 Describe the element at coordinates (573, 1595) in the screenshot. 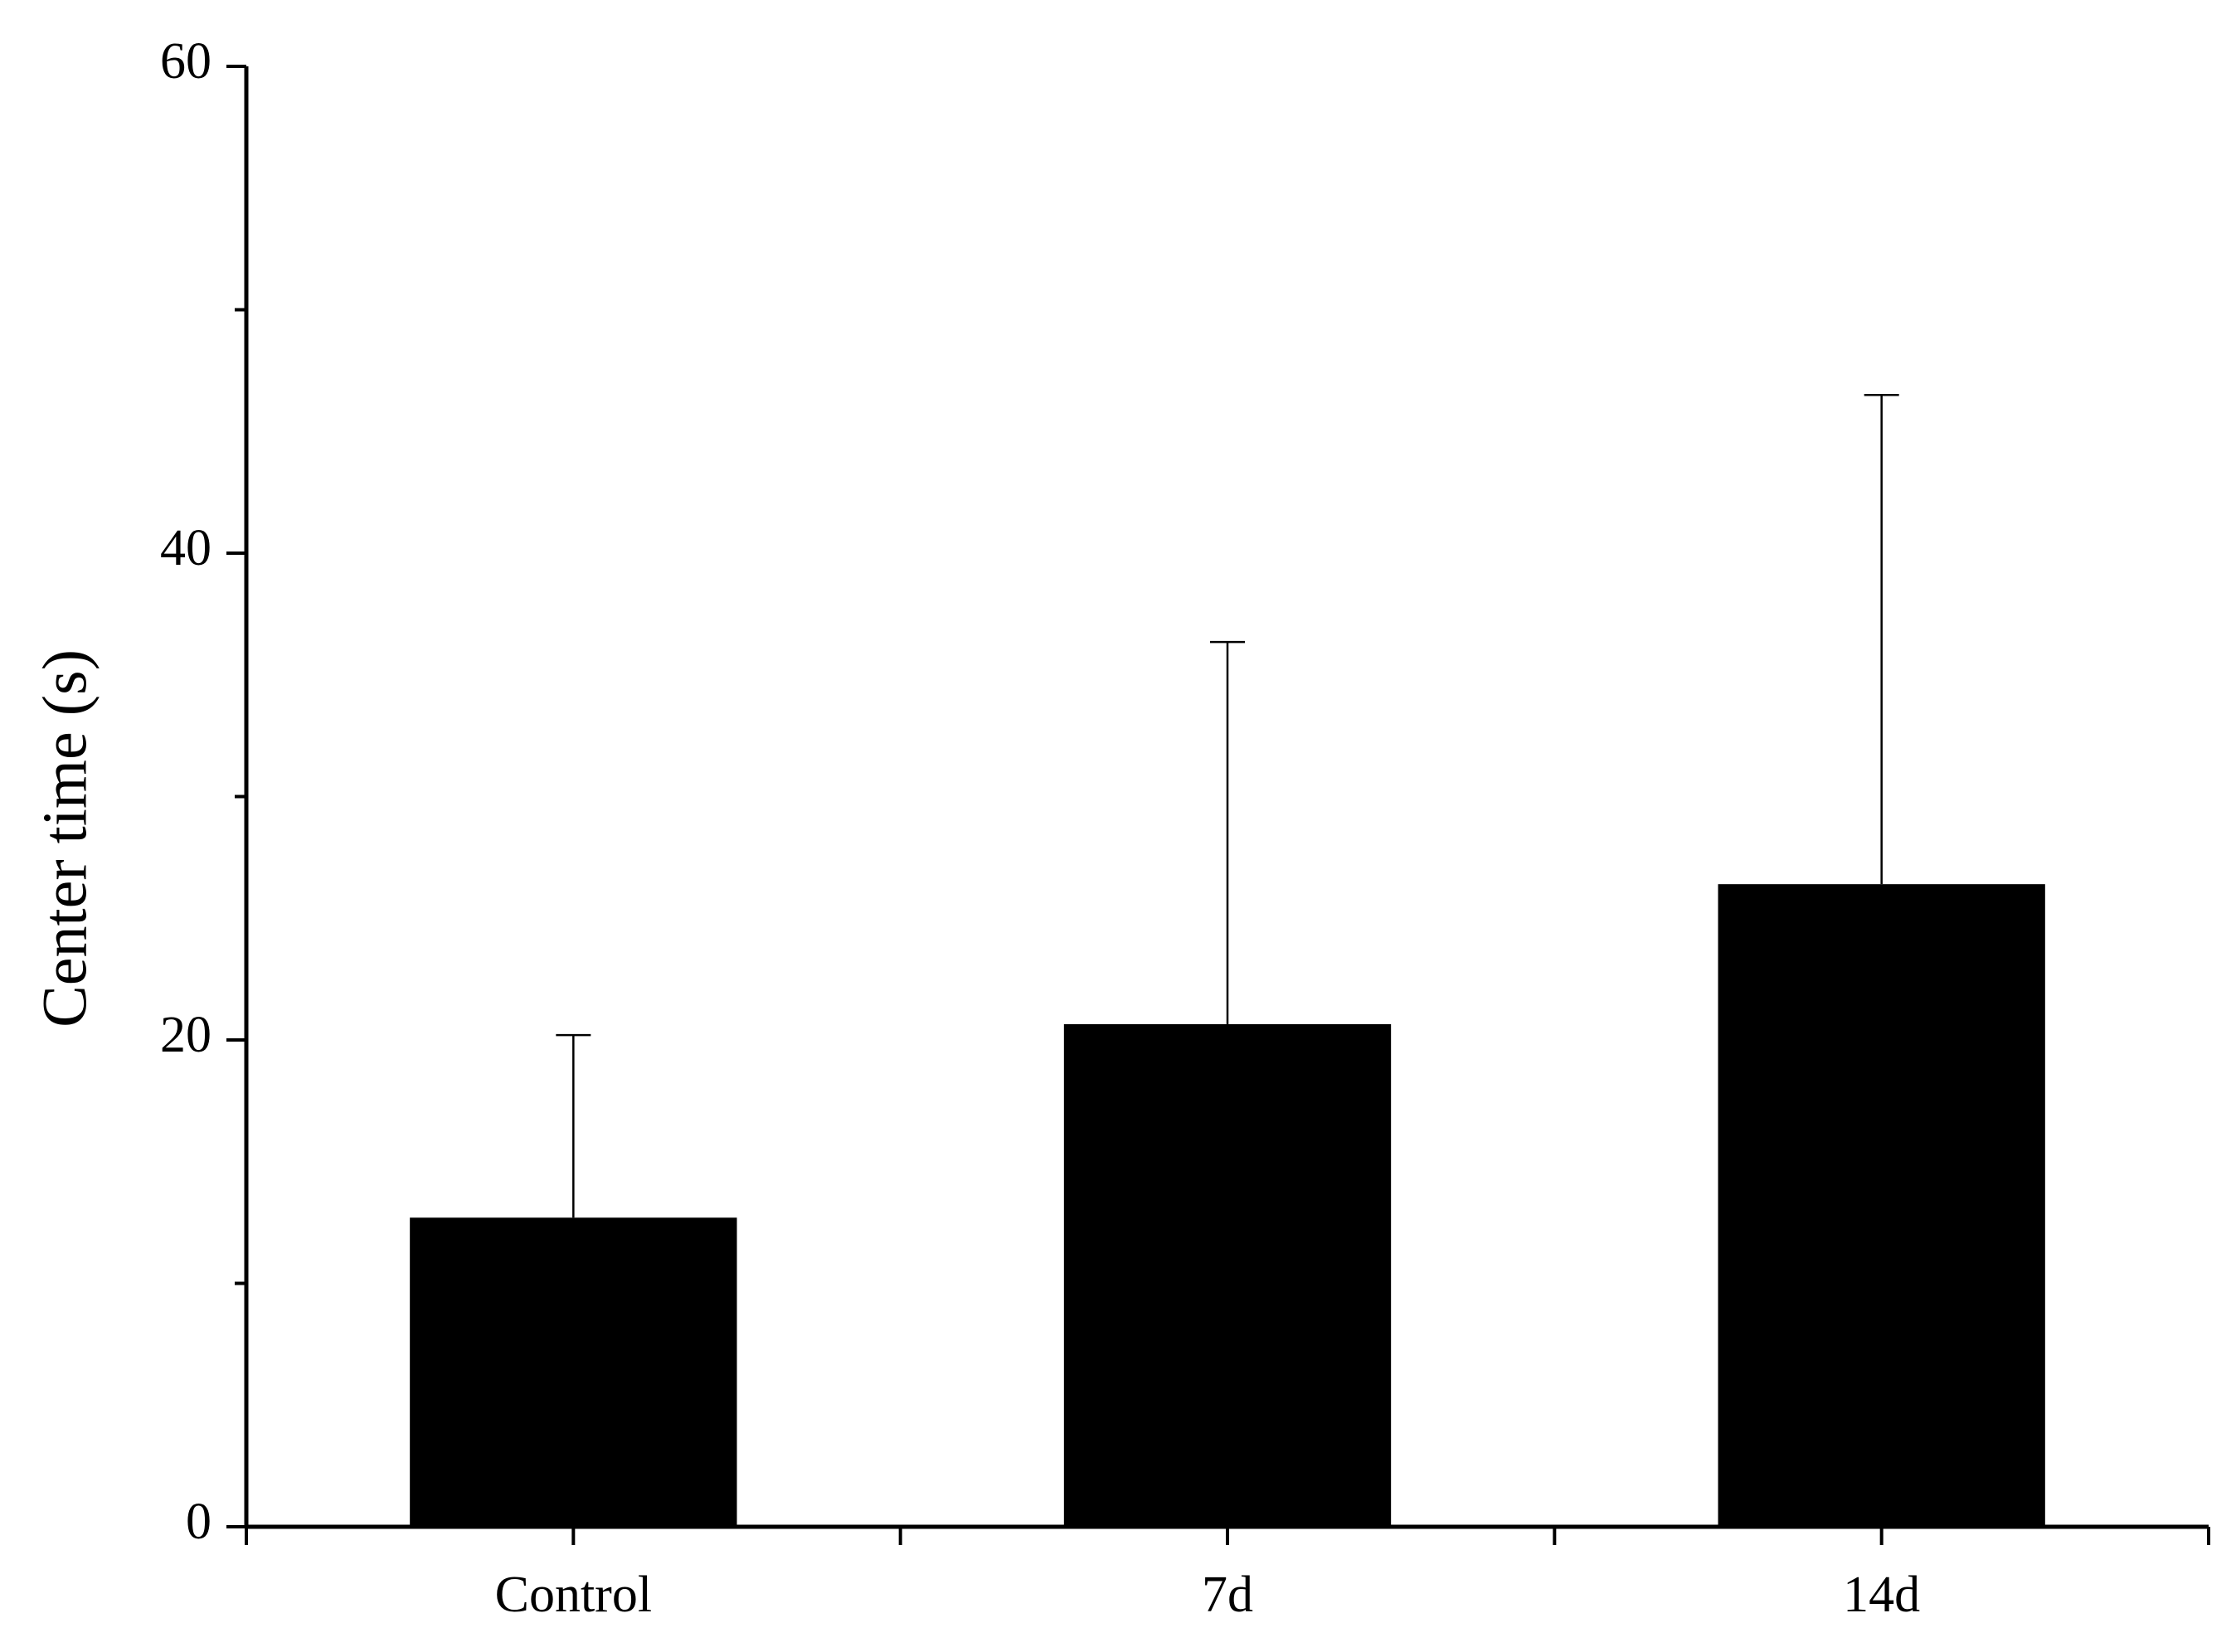

I see `x-tick-label: Control` at that location.